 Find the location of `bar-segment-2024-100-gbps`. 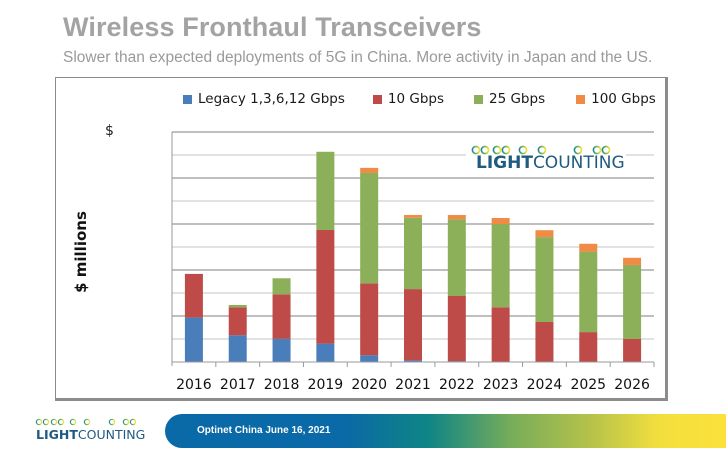

bar-segment-2024-100-gbps is located at coordinates (544, 234).